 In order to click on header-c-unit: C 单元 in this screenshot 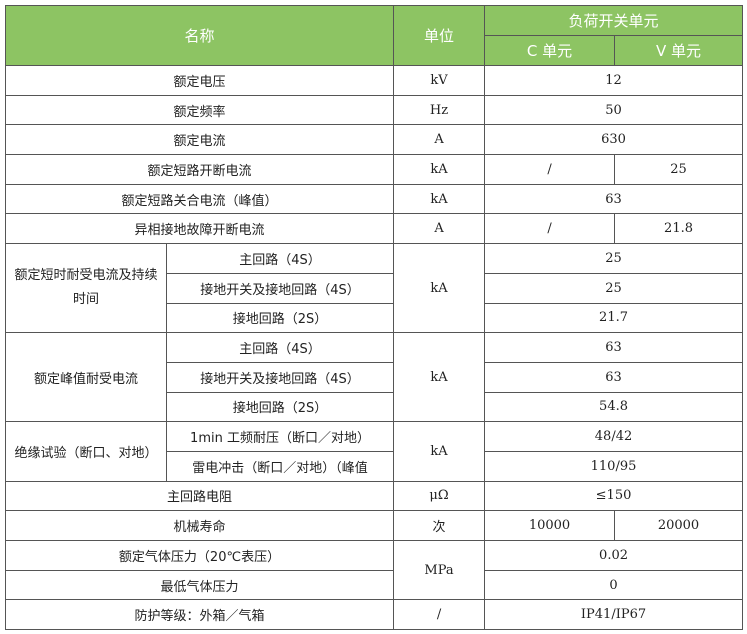, I will do `click(550, 50)`.